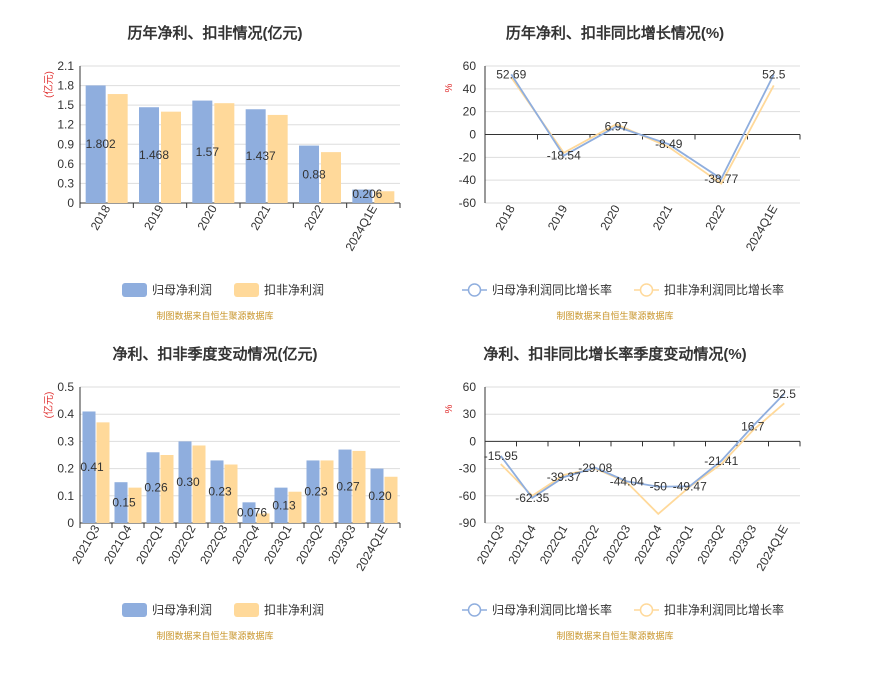  Describe the element at coordinates (646, 290) in the screenshot. I see `legend-marker` at that location.